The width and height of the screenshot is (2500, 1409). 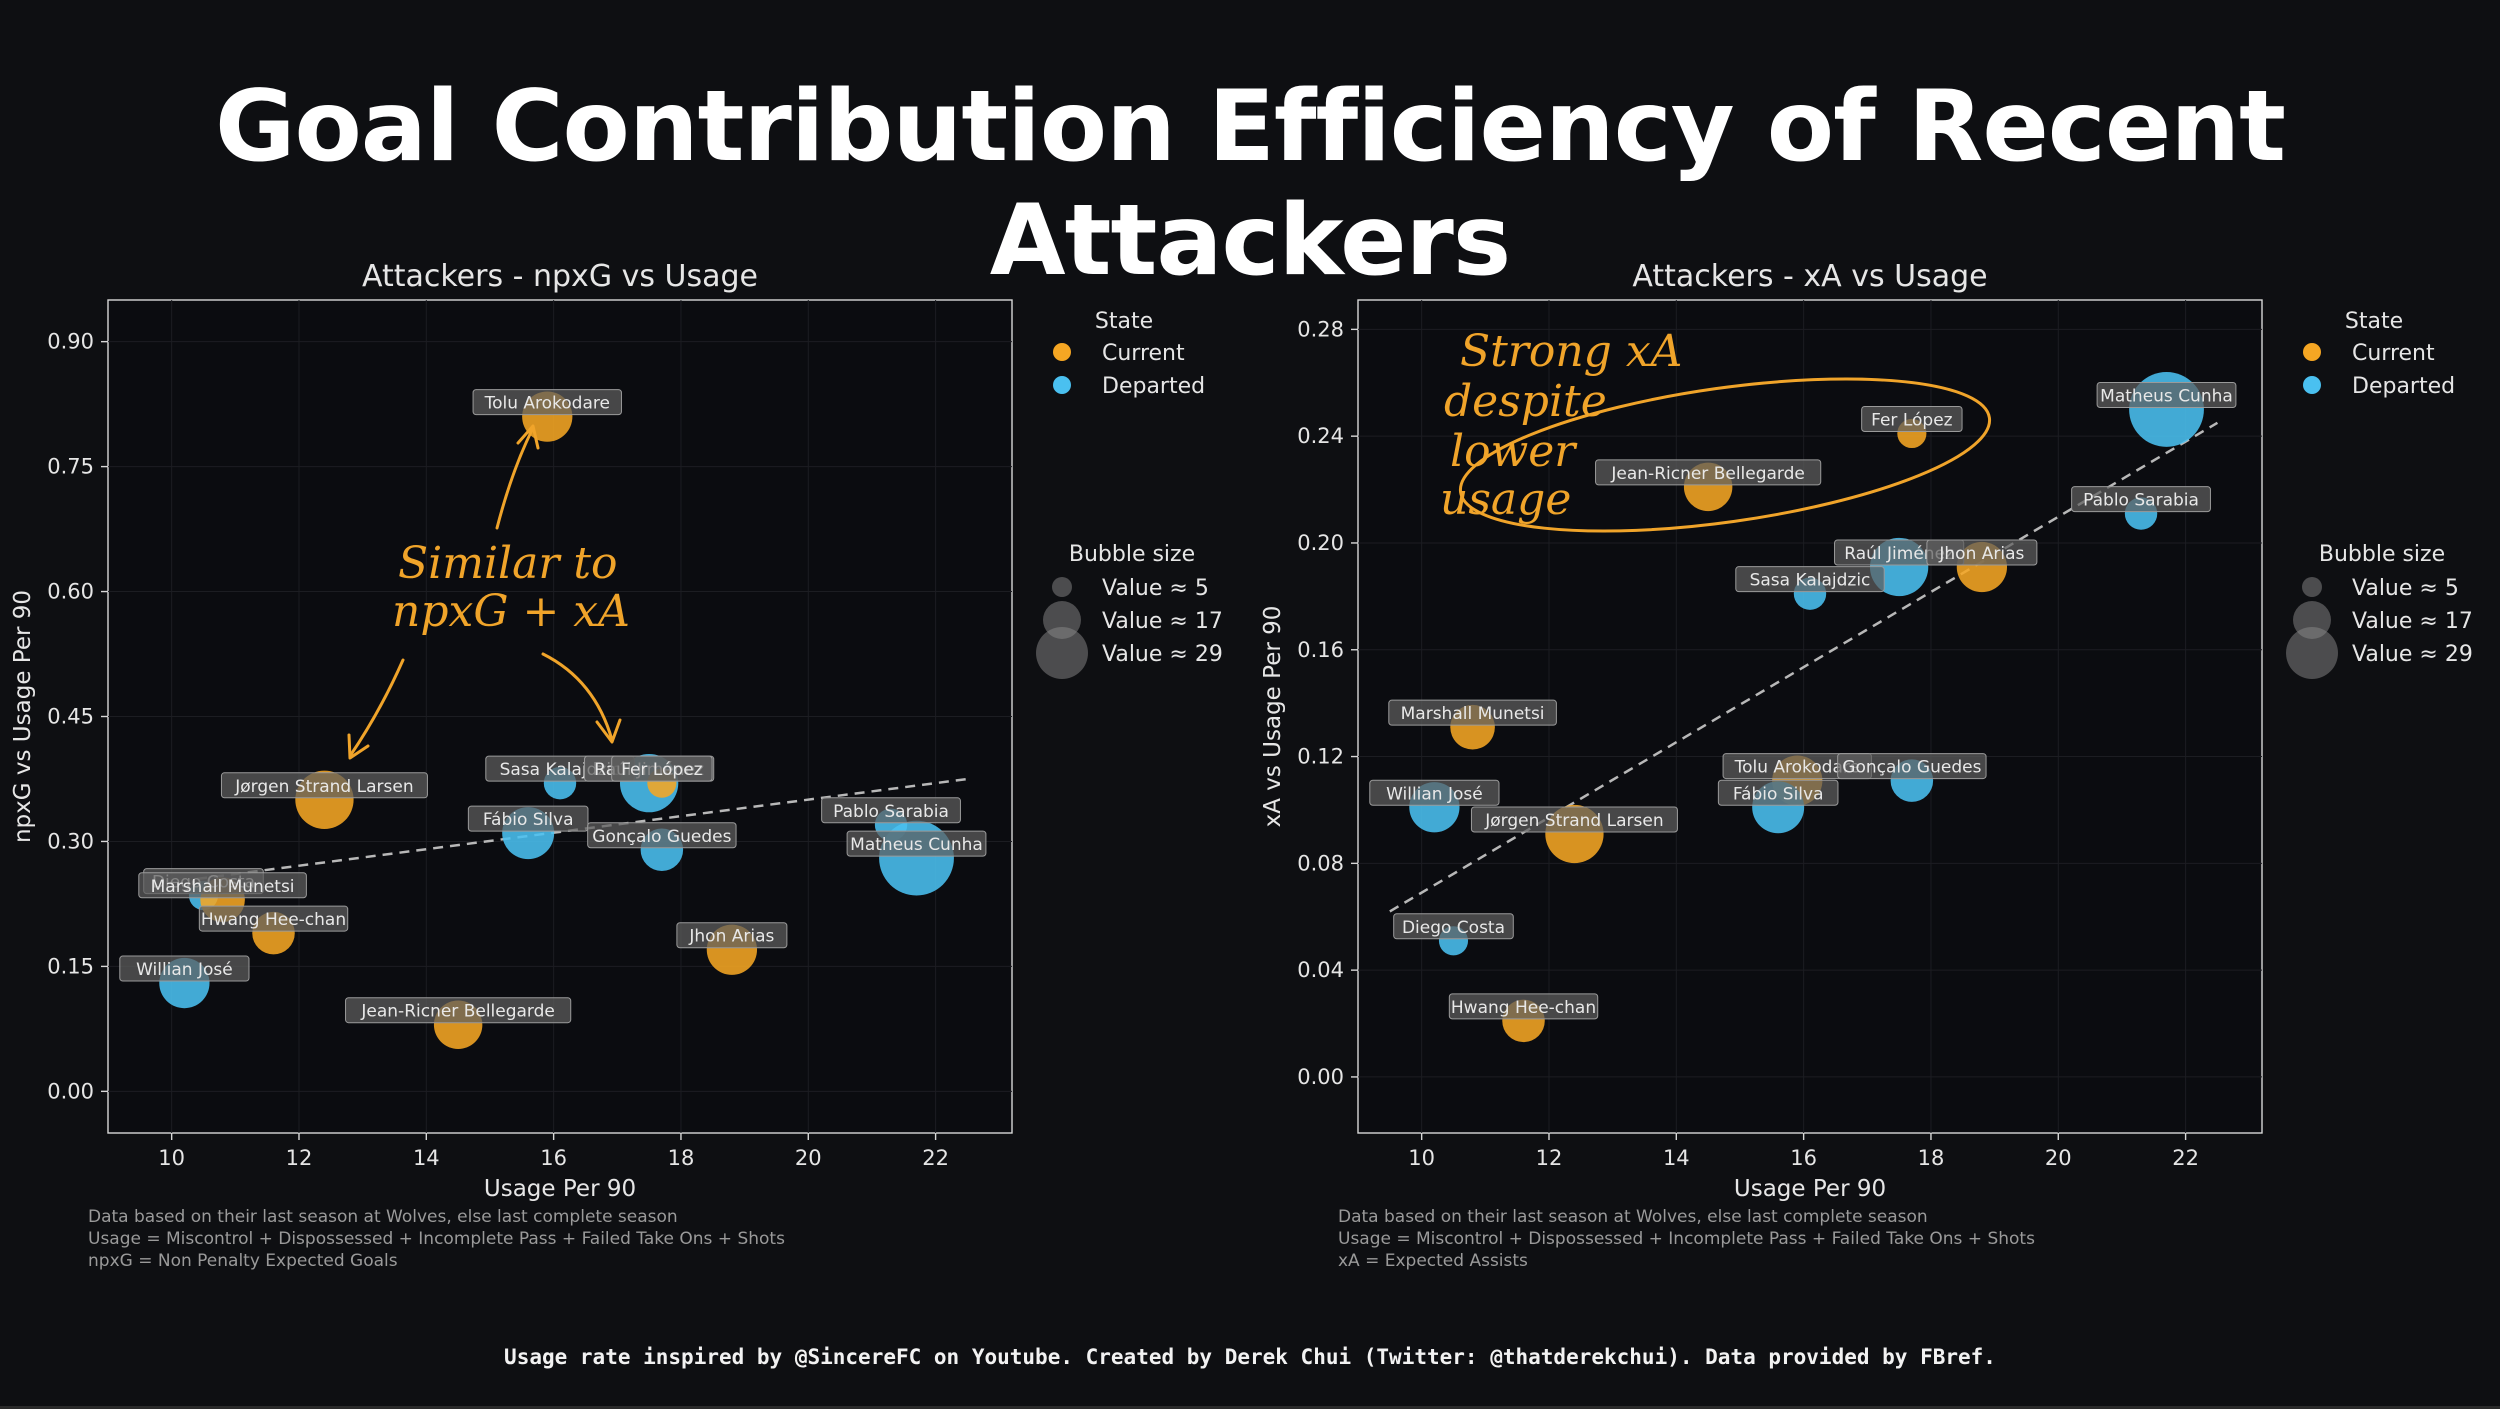 I want to click on x-axis-label: Usage Per 90, so click(x=1810, y=1189).